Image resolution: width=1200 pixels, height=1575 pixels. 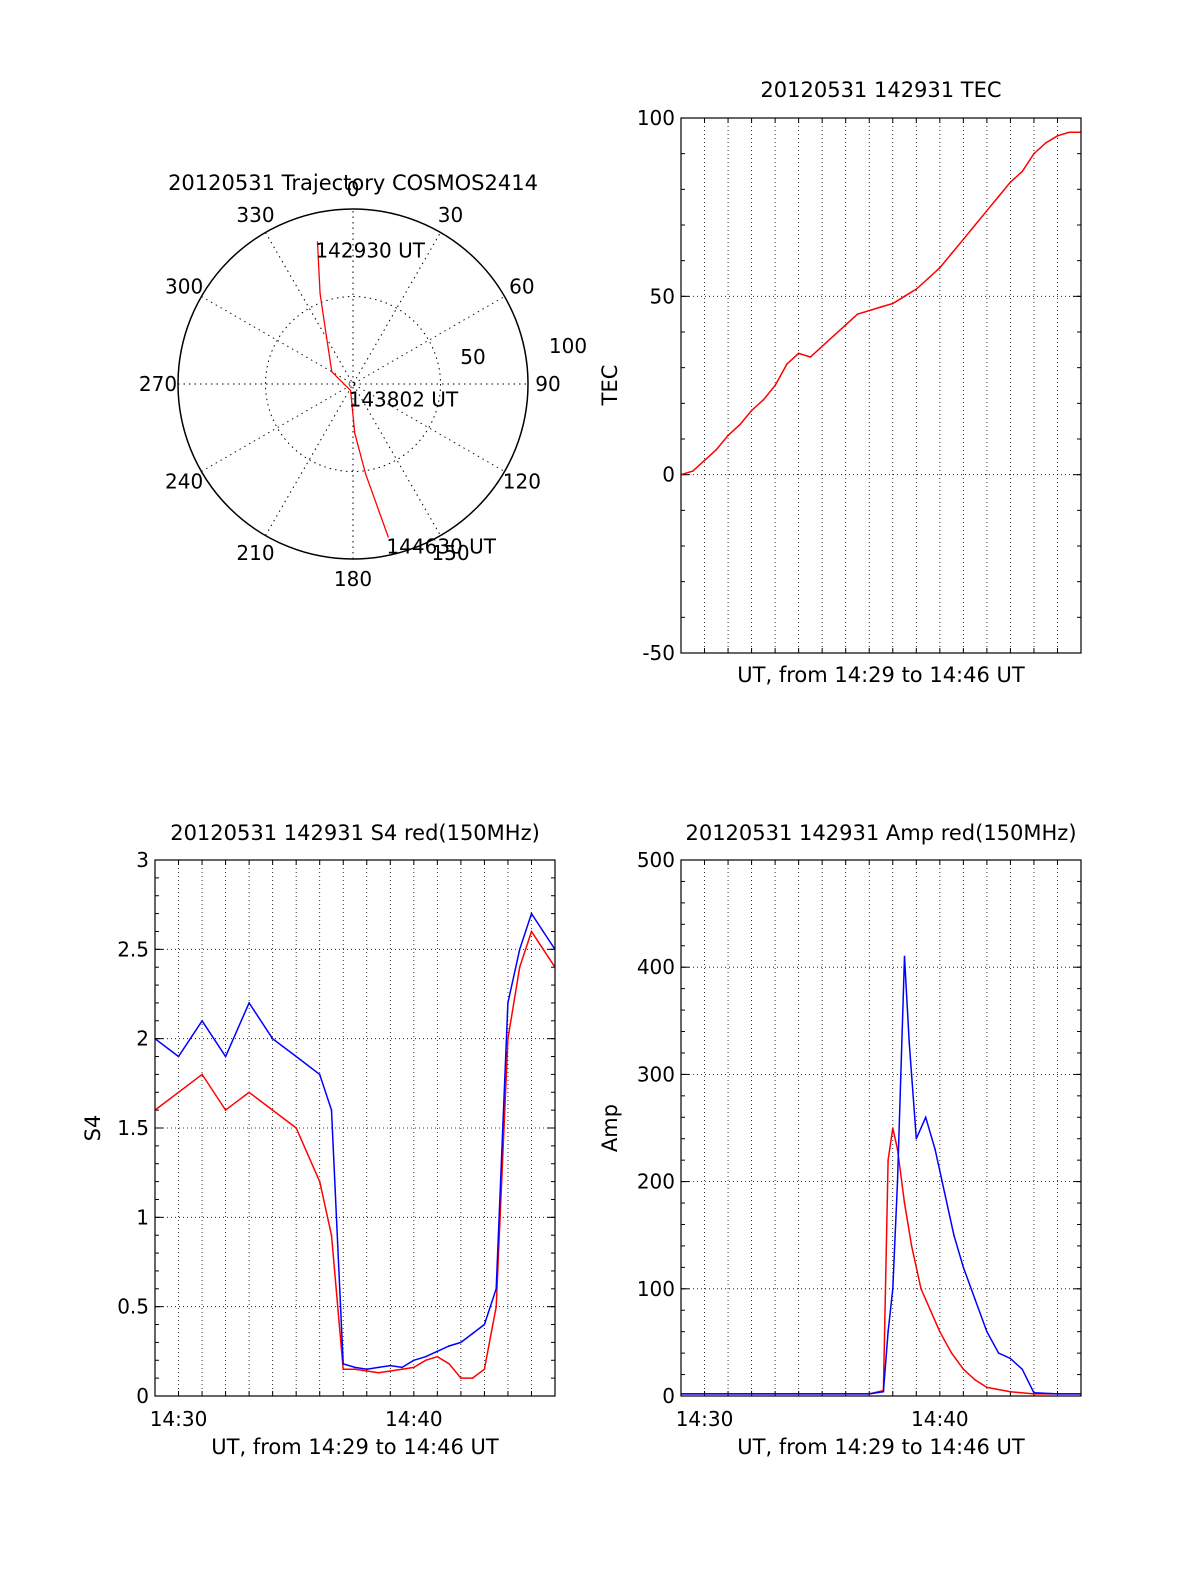 What do you see at coordinates (142, 860) in the screenshot?
I see `y-tick-label: 3` at bounding box center [142, 860].